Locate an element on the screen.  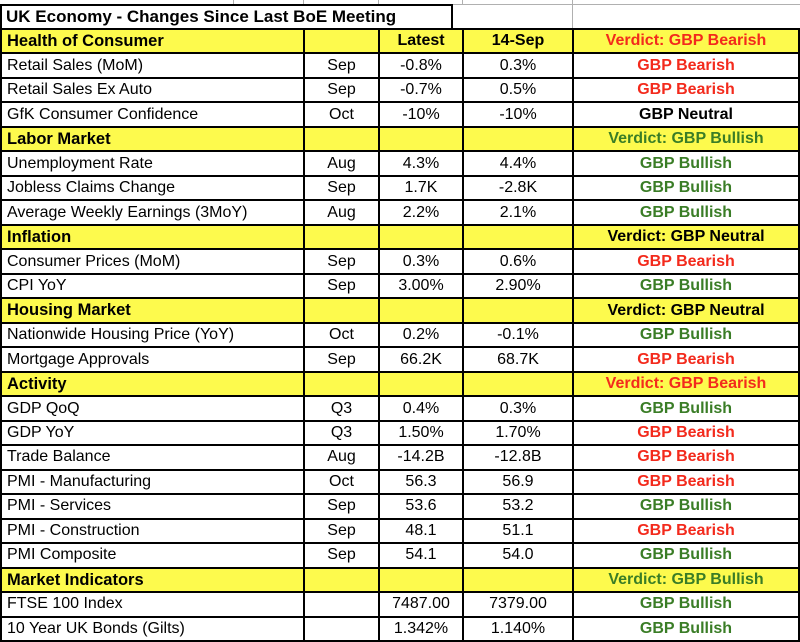
prev-value-cell: 2.90% is located at coordinates (517, 286).